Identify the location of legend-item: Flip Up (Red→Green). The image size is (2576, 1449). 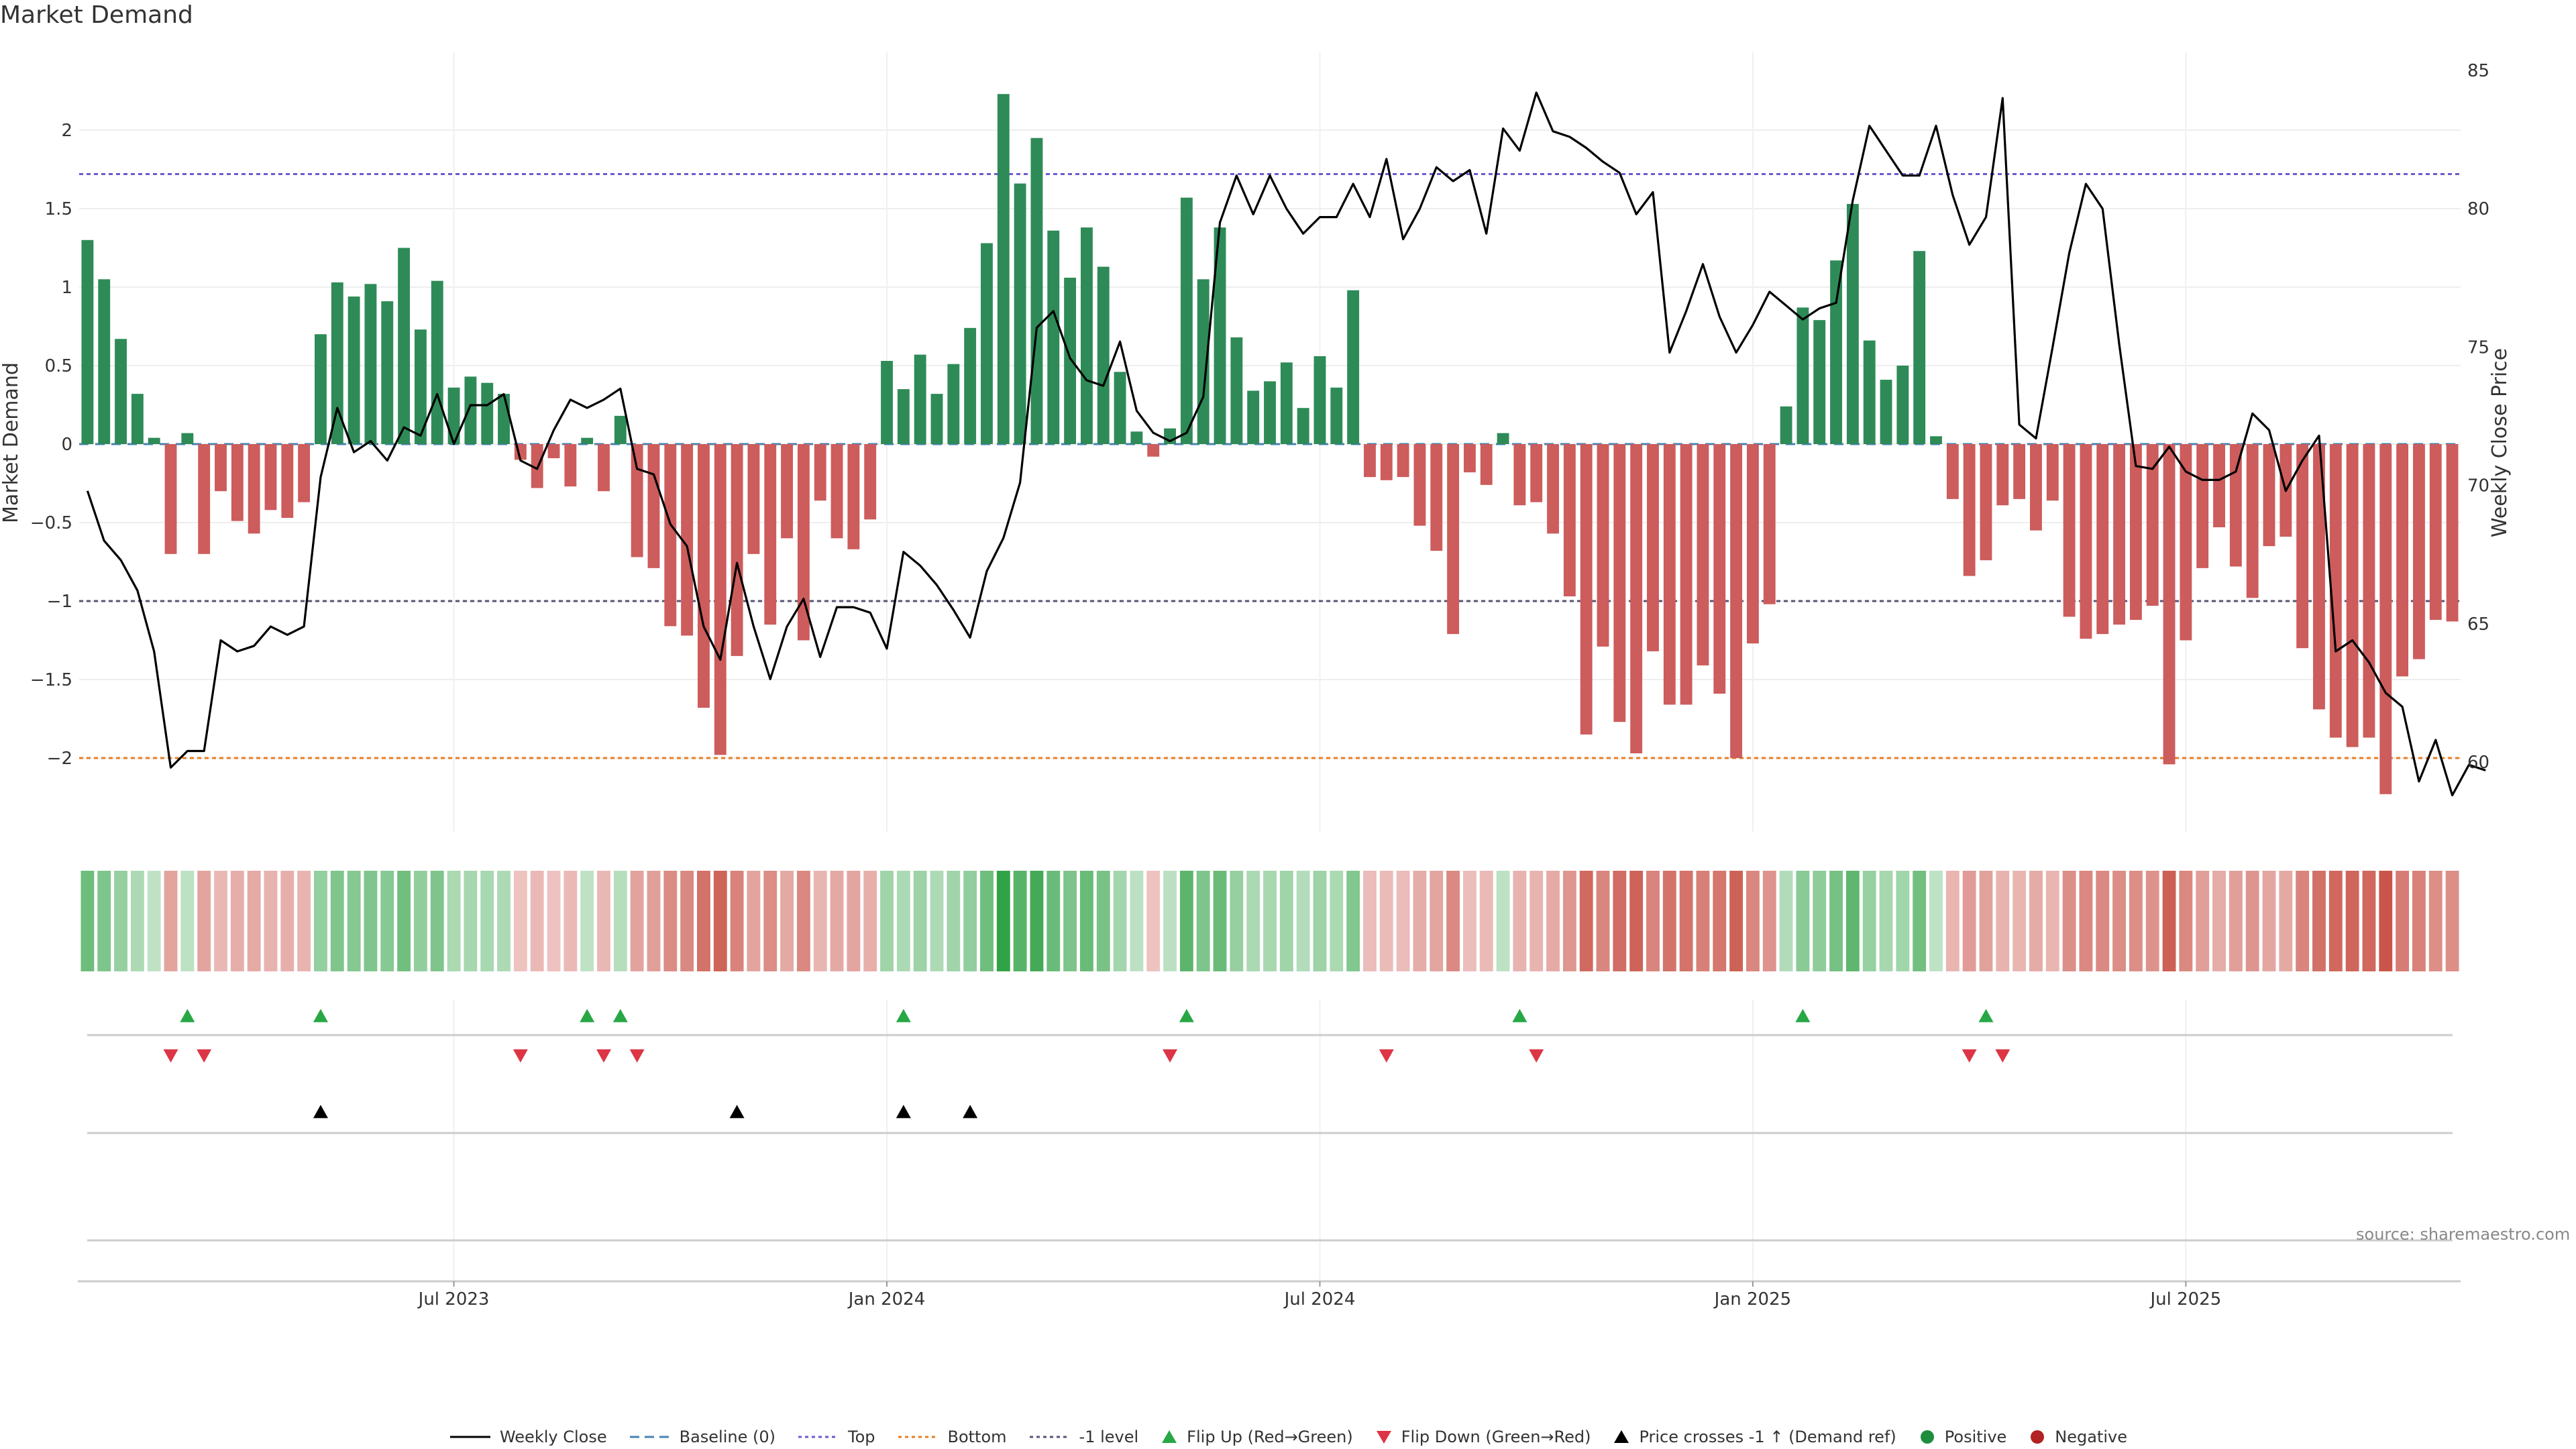
(1256, 1437).